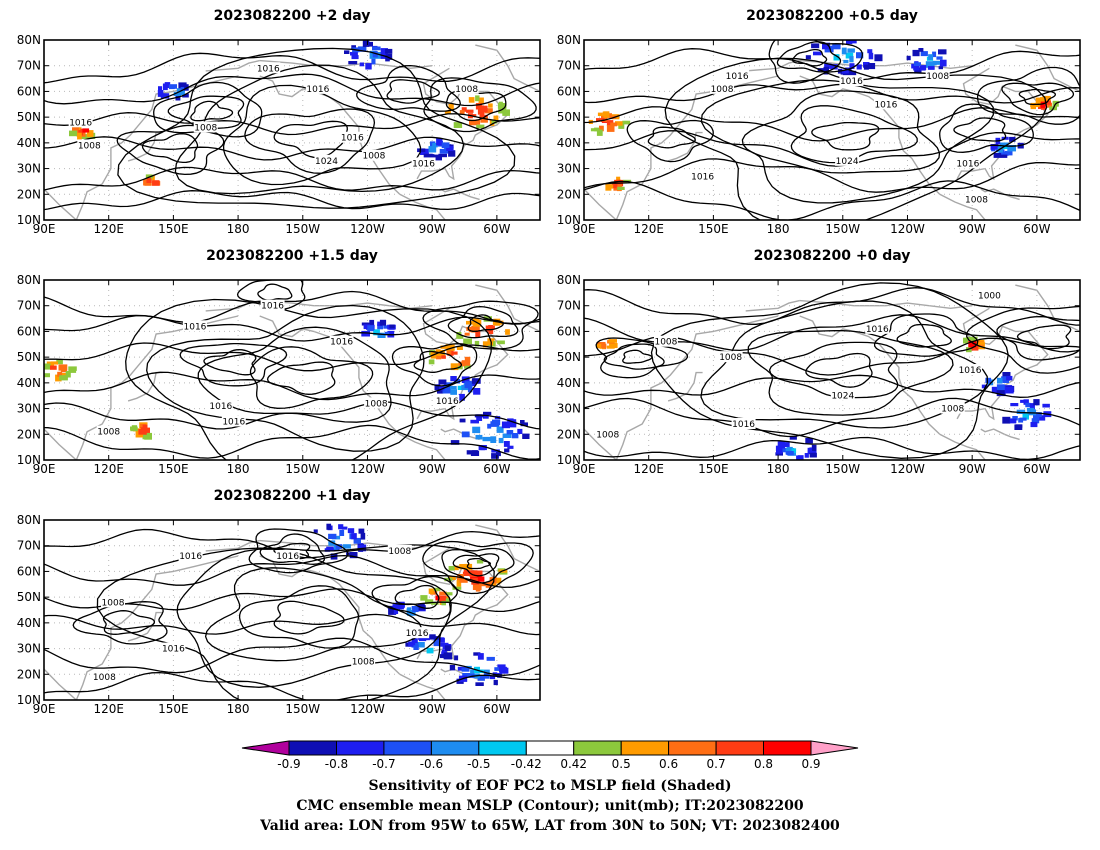 The width and height of the screenshot is (1100, 850). I want to click on contour-labels: 1016 1016 1008 1008 1016 1024 1016 1016 1008, so click(839, 137).